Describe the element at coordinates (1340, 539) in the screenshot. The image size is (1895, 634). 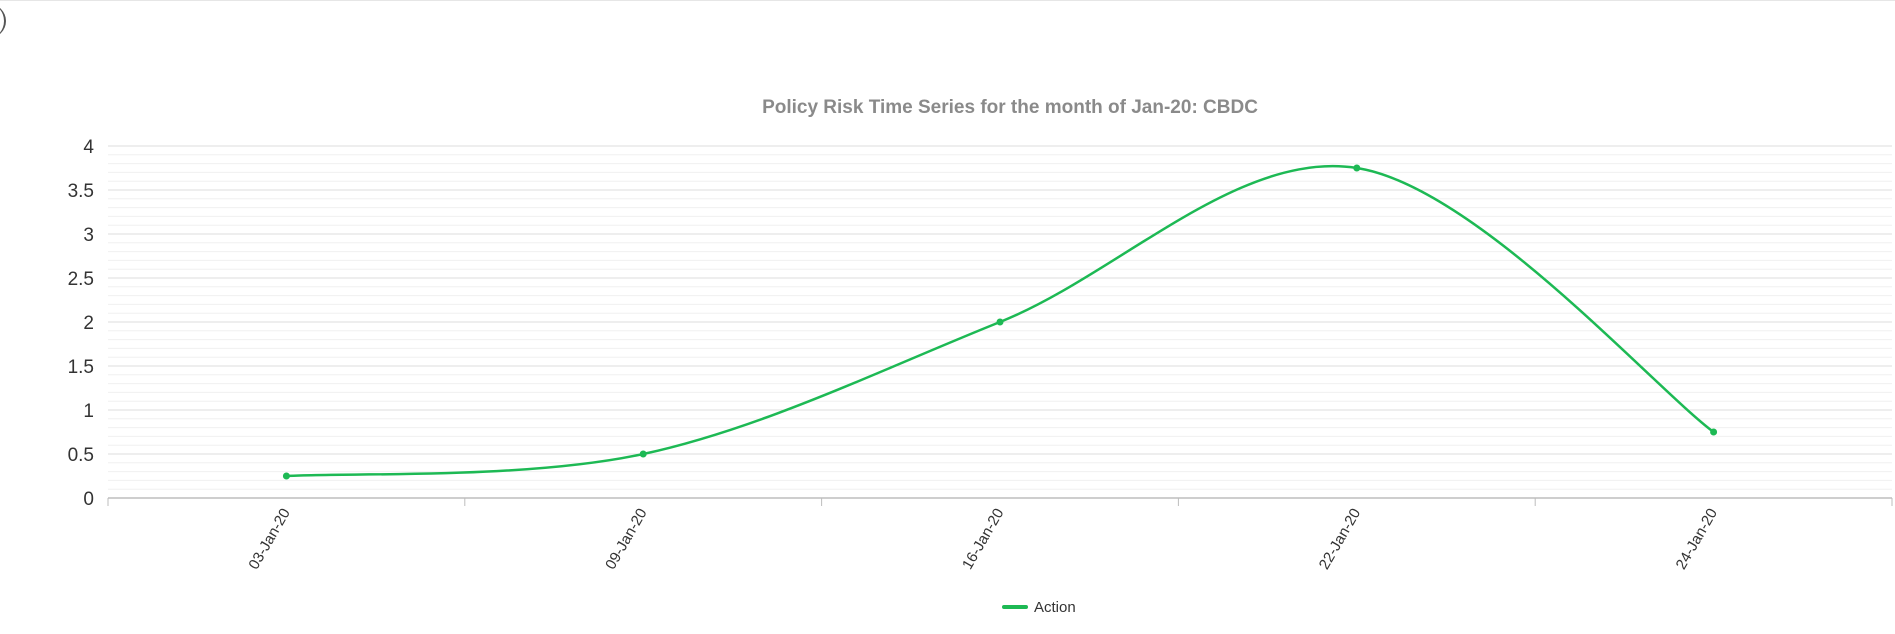
I see `x-tick-label: 22-Jan-20` at that location.